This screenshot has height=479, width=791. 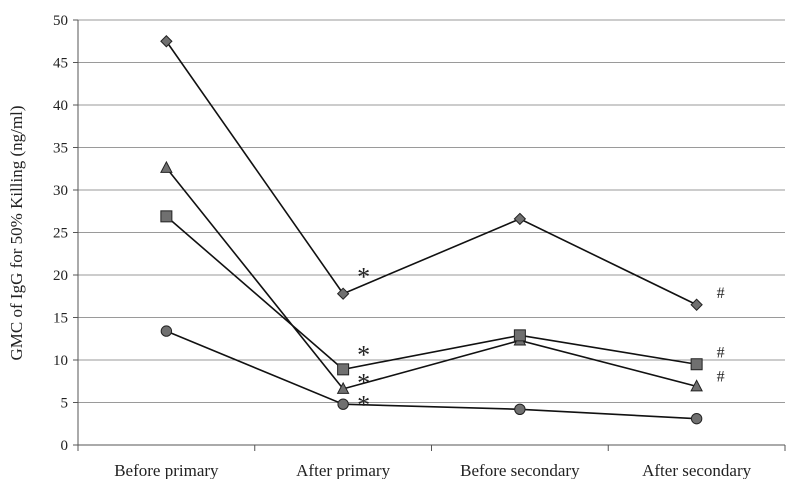 What do you see at coordinates (60, 64) in the screenshot?
I see `y-tick-label: 45` at bounding box center [60, 64].